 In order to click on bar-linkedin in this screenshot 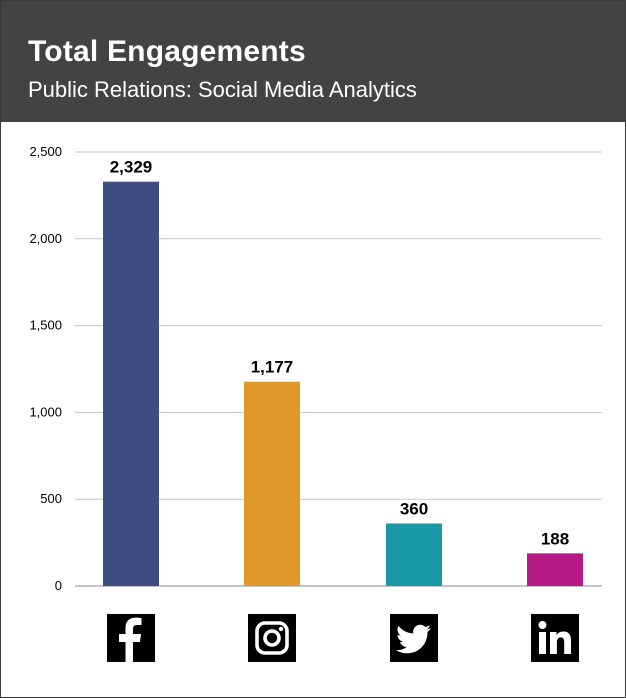, I will do `click(555, 569)`.